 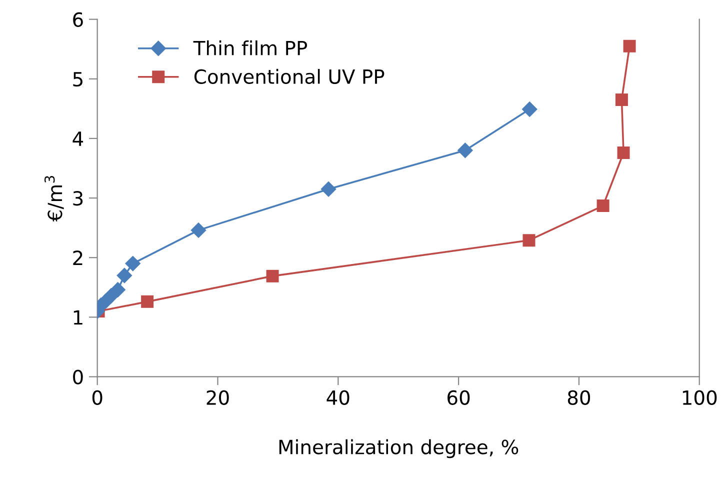 What do you see at coordinates (77, 79) in the screenshot?
I see `y-tick-label: 5` at bounding box center [77, 79].